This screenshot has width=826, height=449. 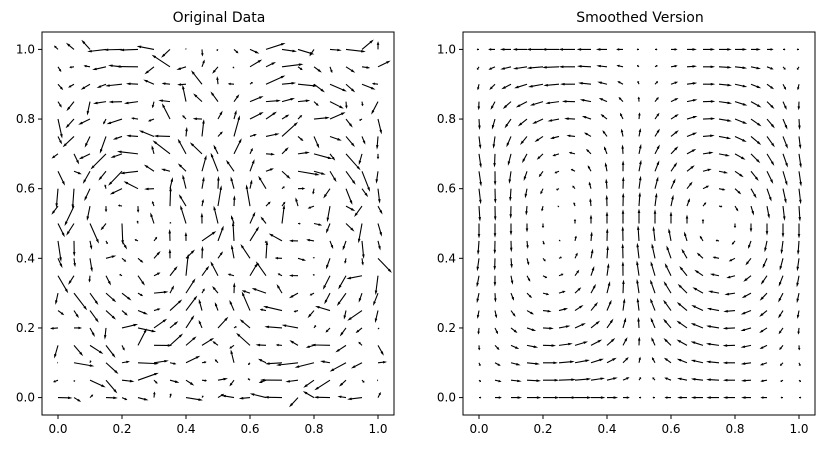 I want to click on x-tick-label: 0.2, so click(x=121, y=429).